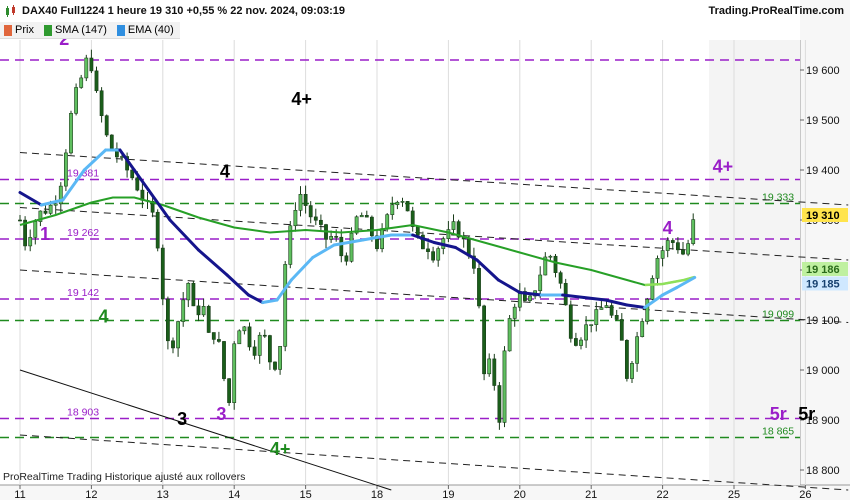  What do you see at coordinates (76, 30) in the screenshot?
I see `legend-item-sma: SMA (147)` at bounding box center [76, 30].